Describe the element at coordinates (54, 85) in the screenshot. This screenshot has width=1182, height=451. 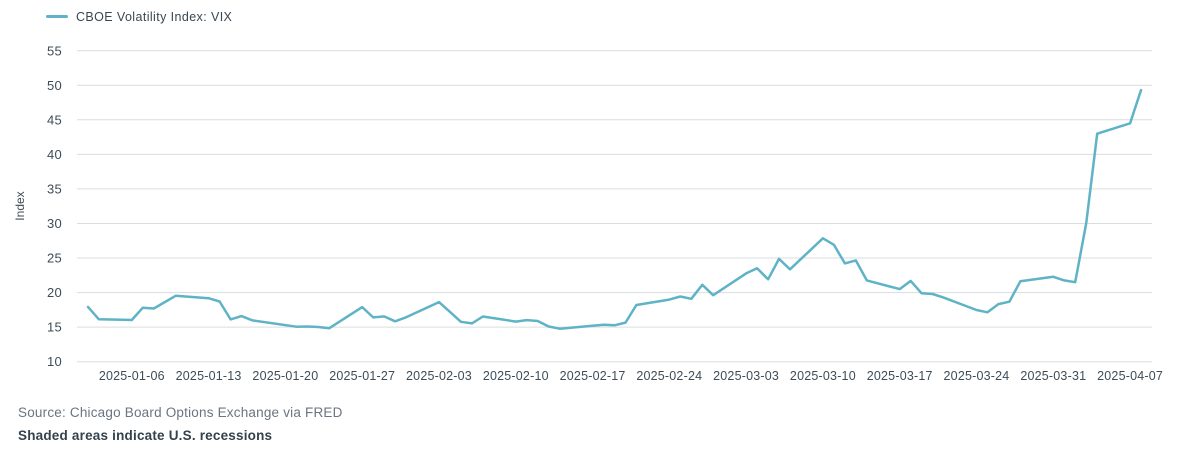
I see `y-tick-label: 50` at that location.